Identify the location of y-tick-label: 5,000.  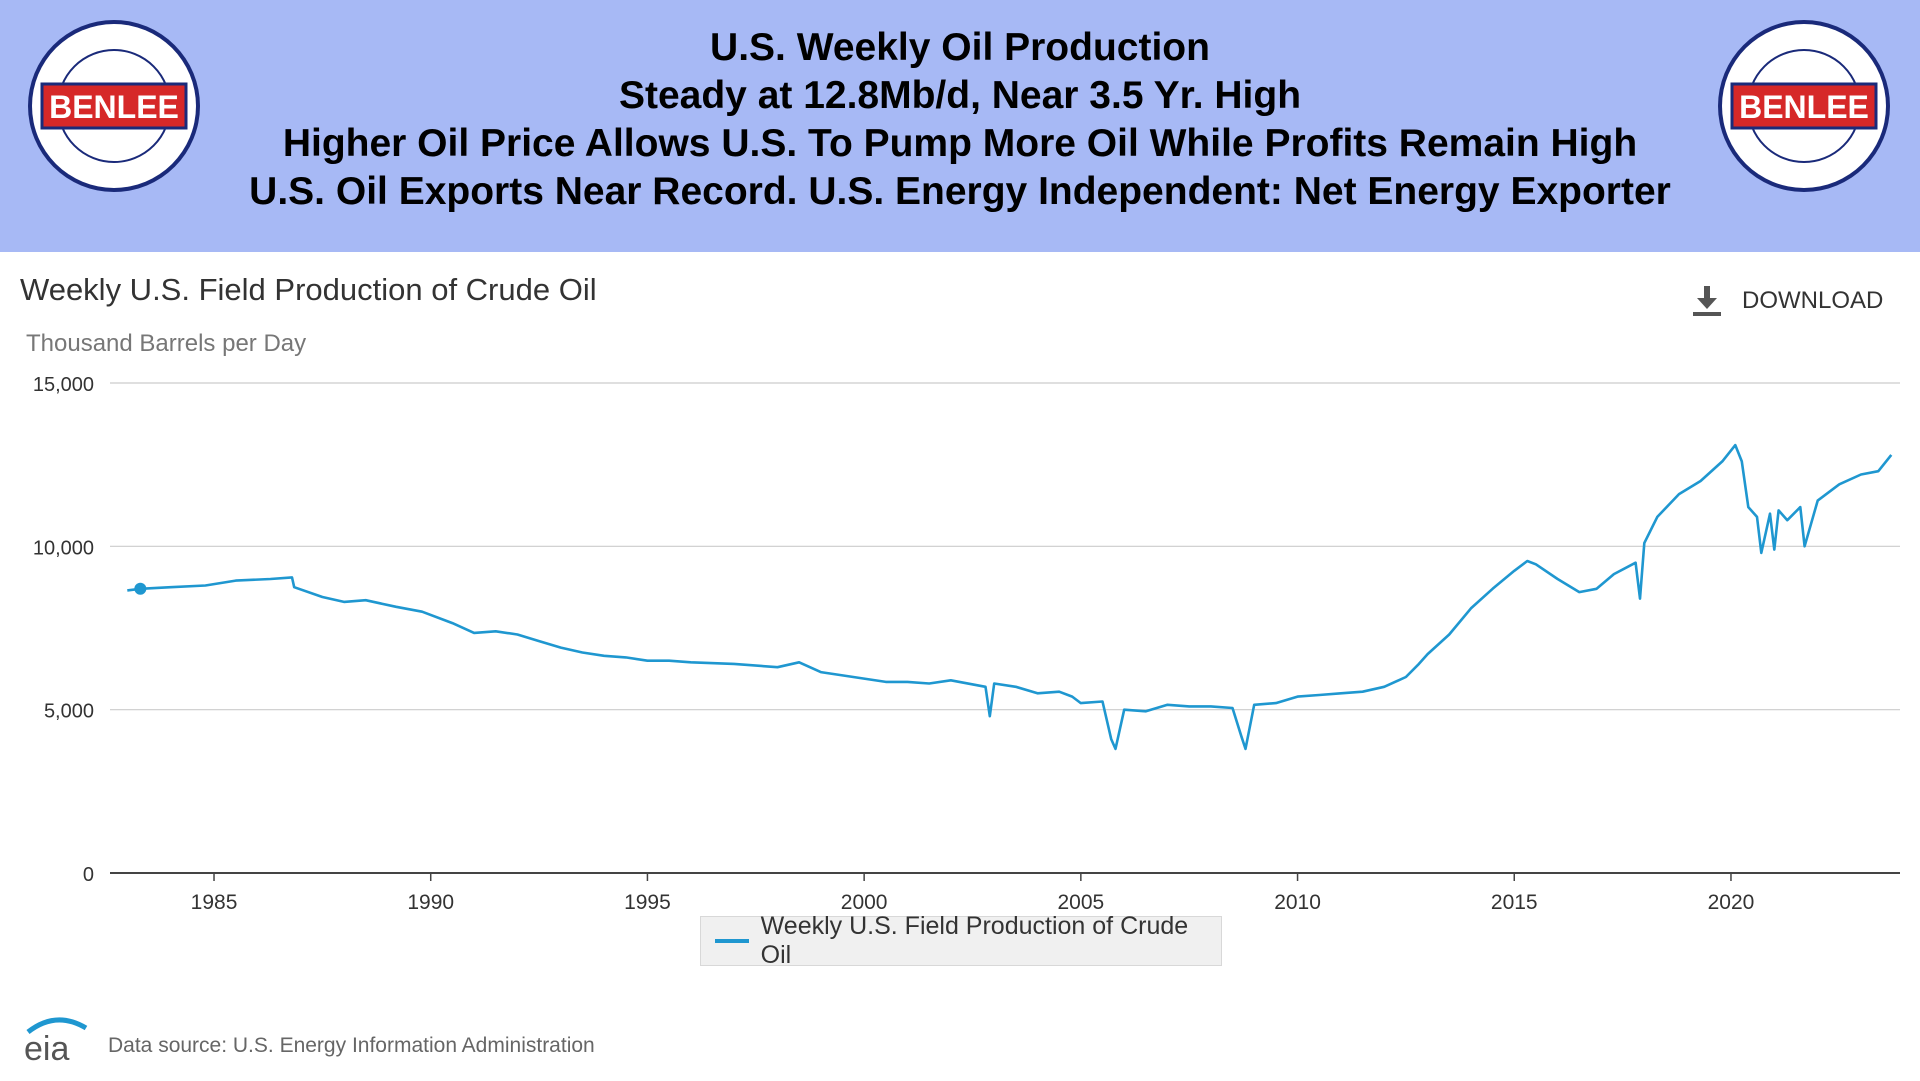
(69, 712).